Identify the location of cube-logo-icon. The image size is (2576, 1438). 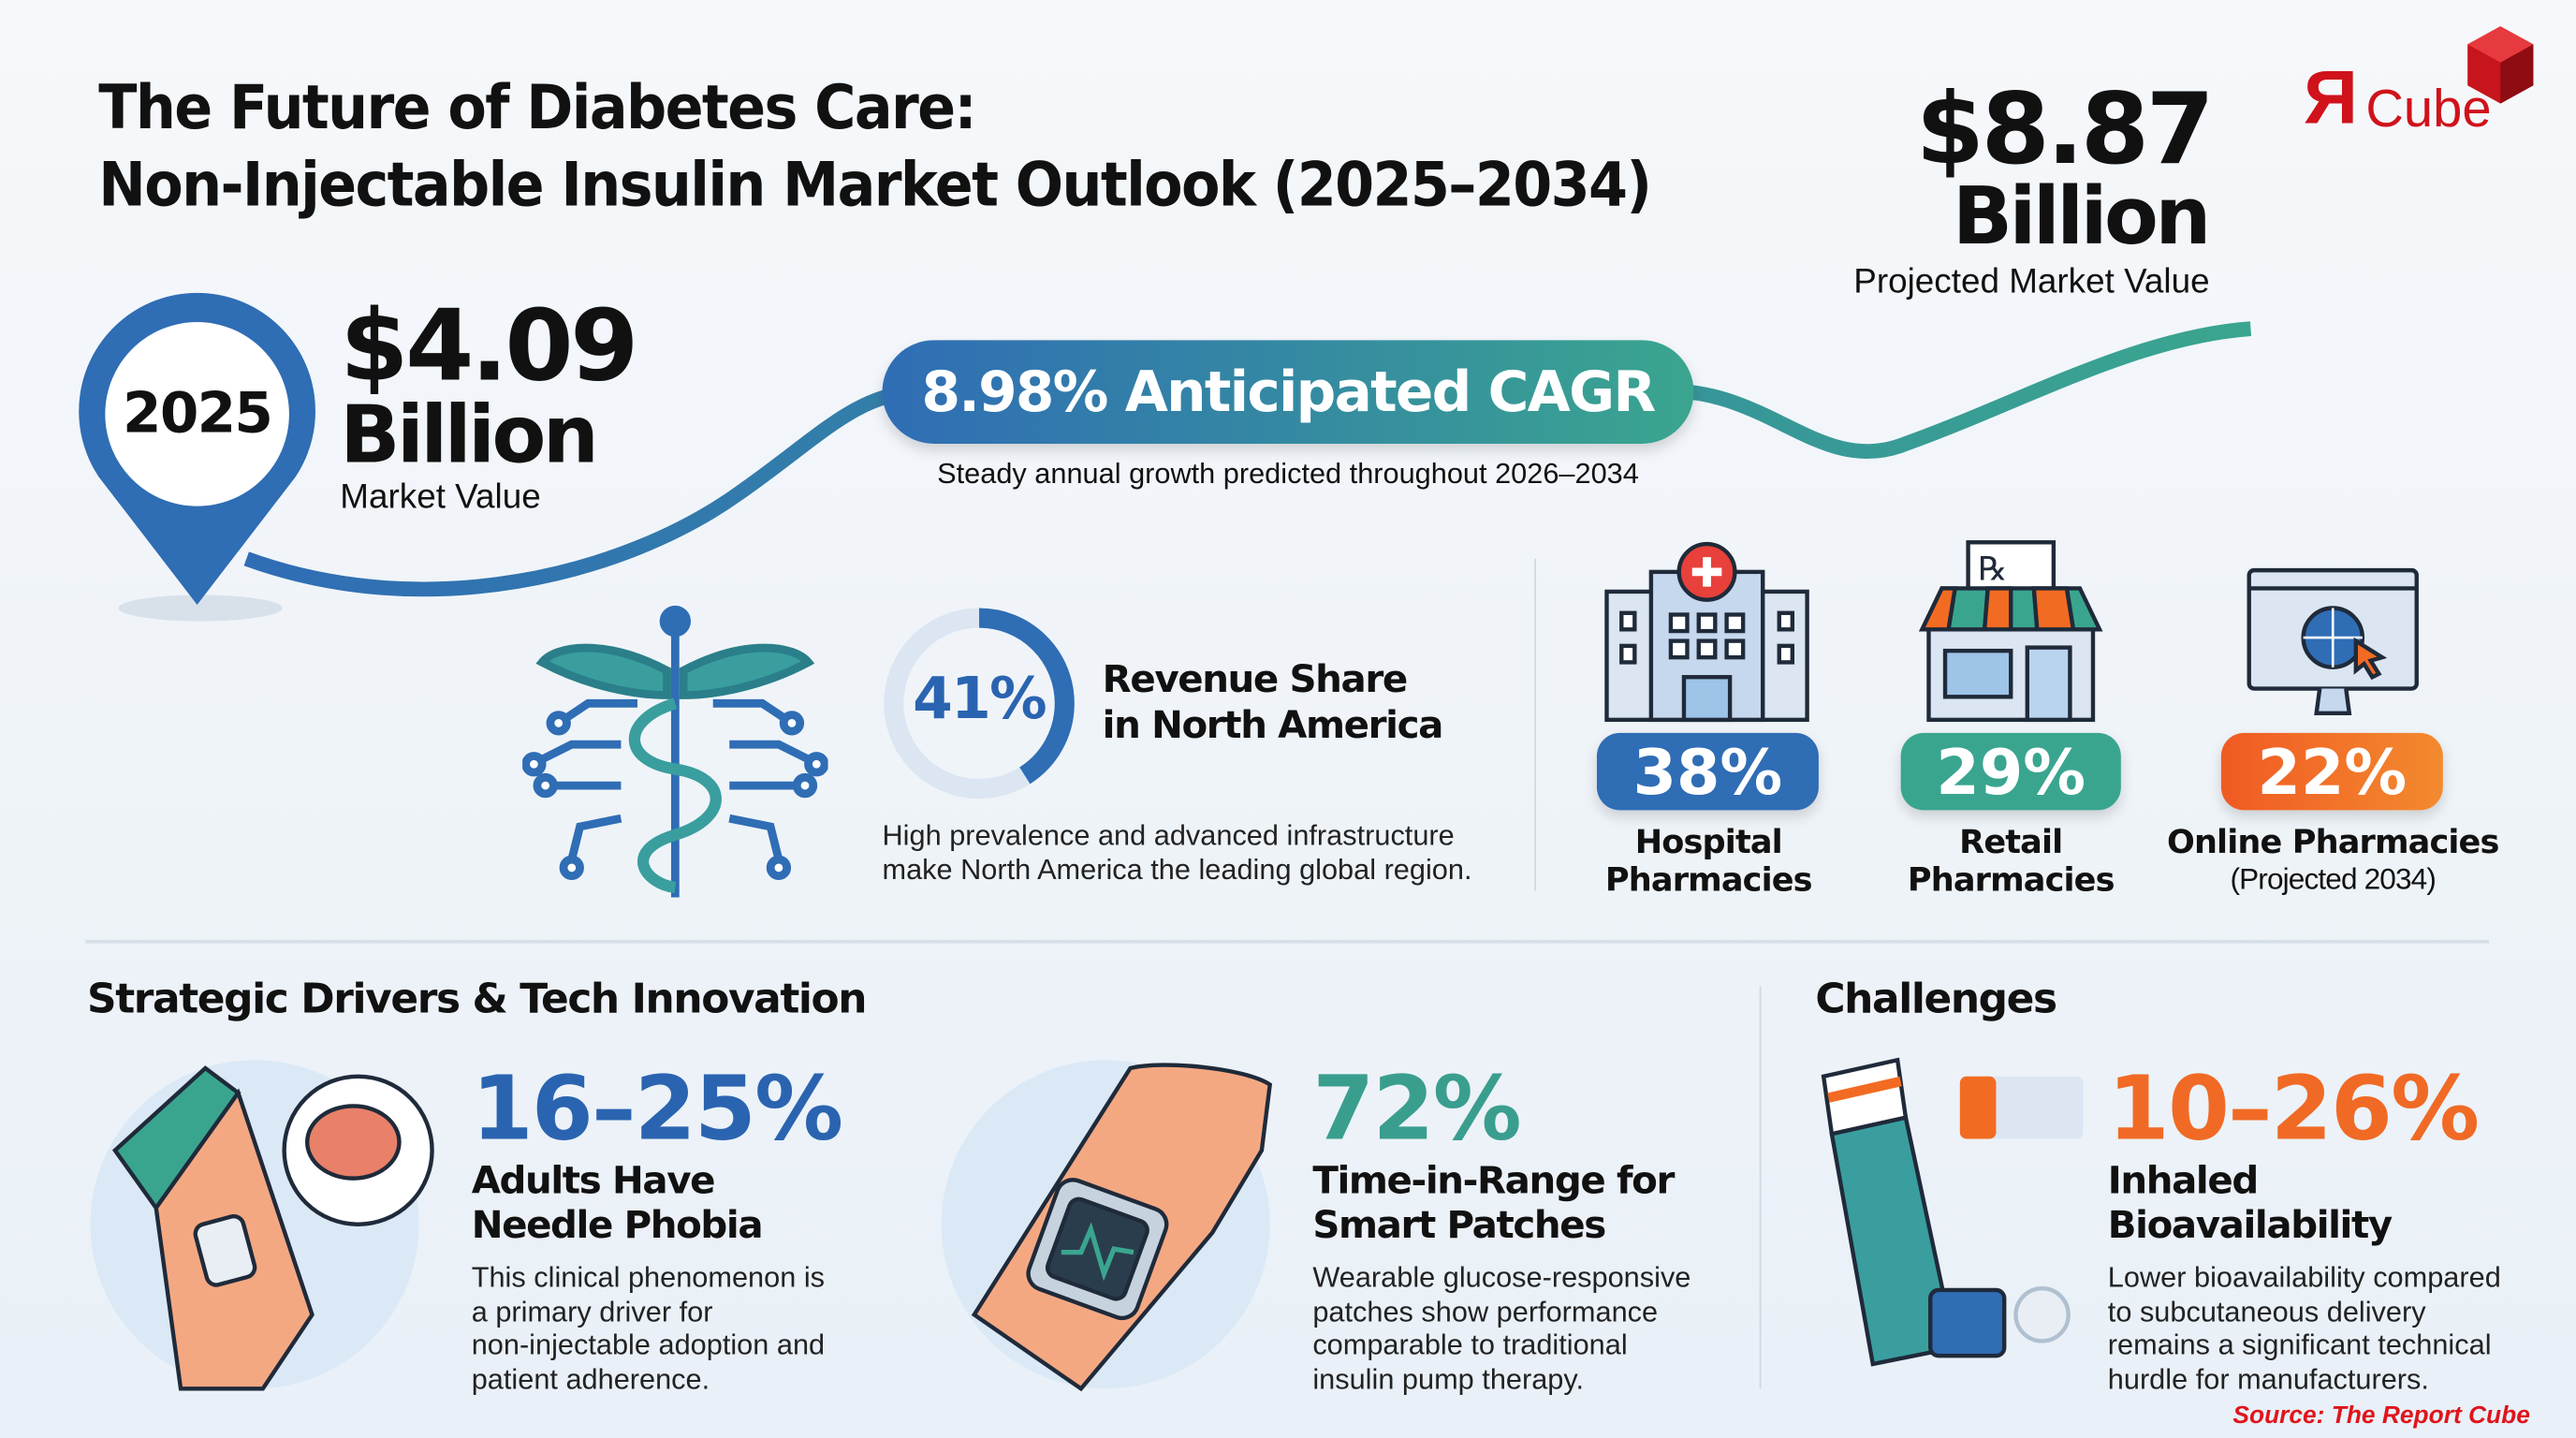
(2500, 65).